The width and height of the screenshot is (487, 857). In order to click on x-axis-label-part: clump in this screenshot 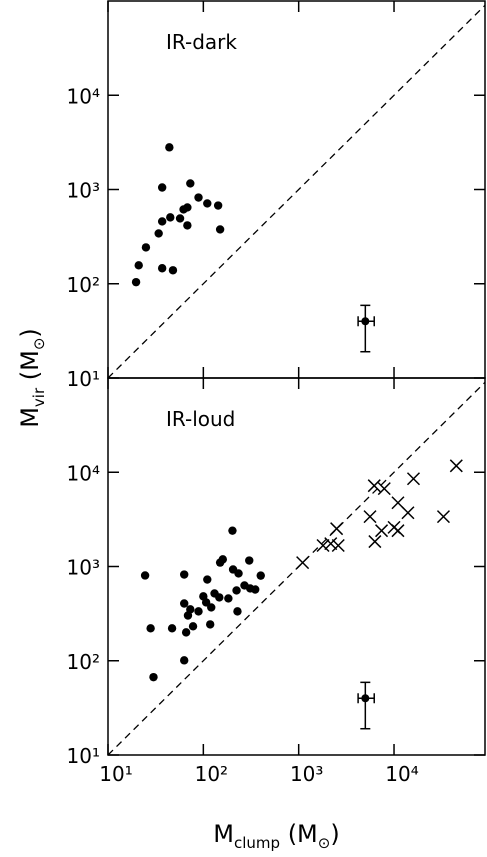, I will do `click(257, 843)`.